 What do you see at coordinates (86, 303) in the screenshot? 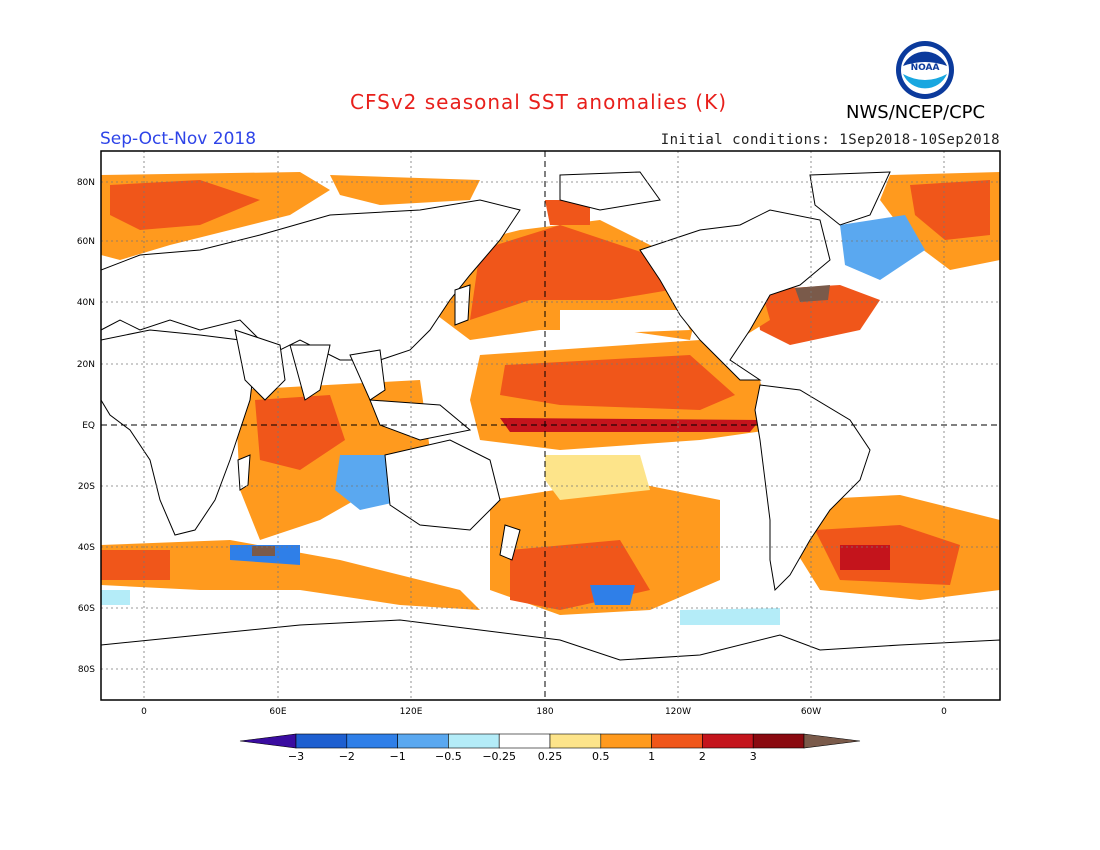
I see `lat-label: 40N` at bounding box center [86, 303].